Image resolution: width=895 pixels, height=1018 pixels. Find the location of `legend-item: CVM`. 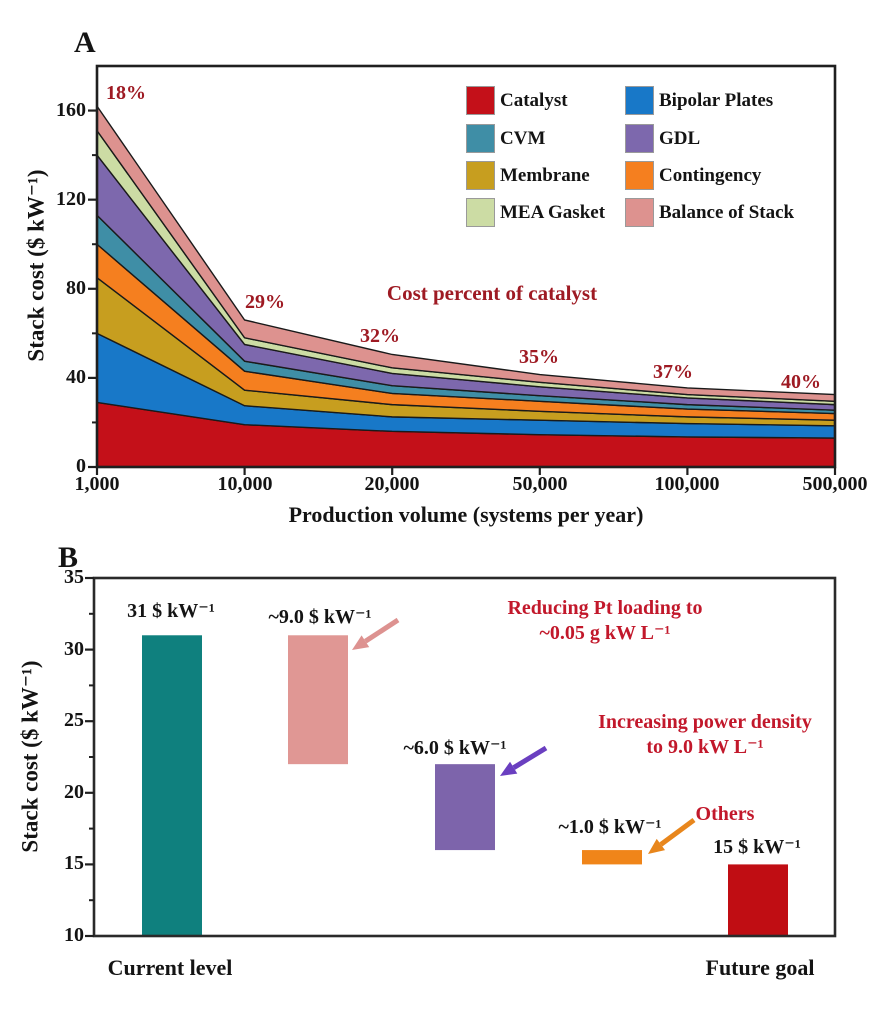

legend-item: CVM is located at coordinates (541, 138).